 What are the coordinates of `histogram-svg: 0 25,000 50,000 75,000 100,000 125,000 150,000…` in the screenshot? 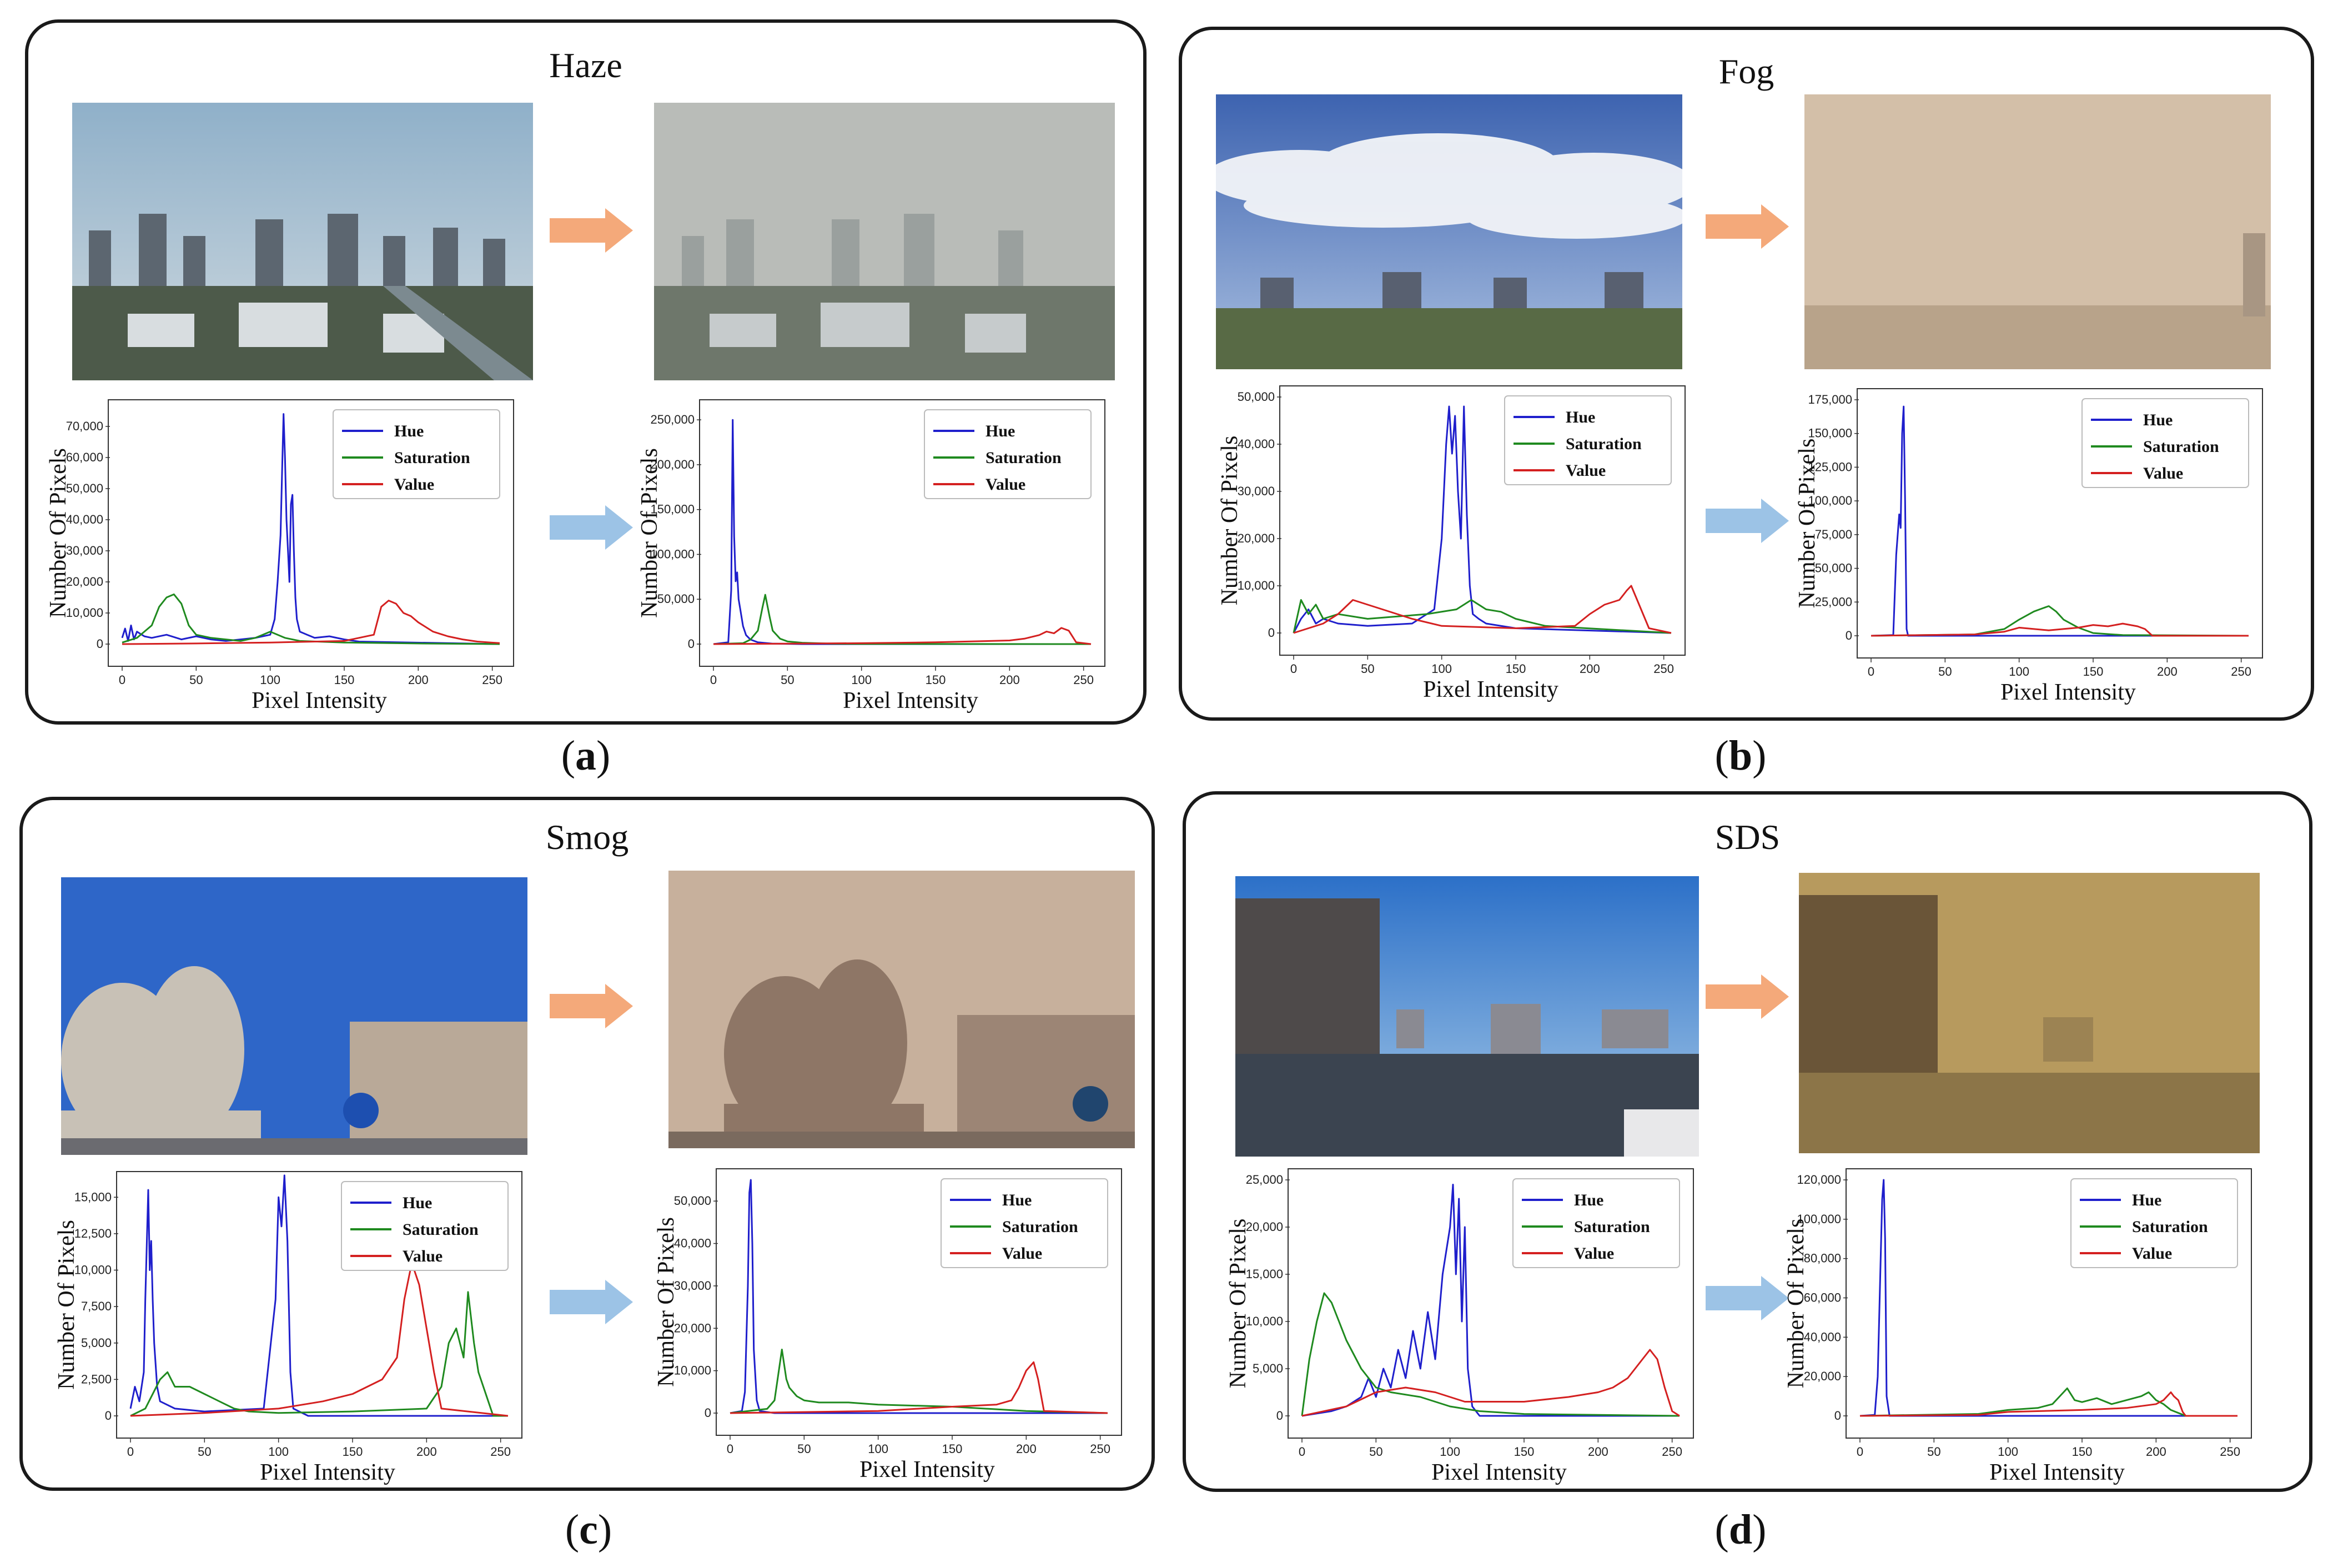 It's located at (2028, 546).